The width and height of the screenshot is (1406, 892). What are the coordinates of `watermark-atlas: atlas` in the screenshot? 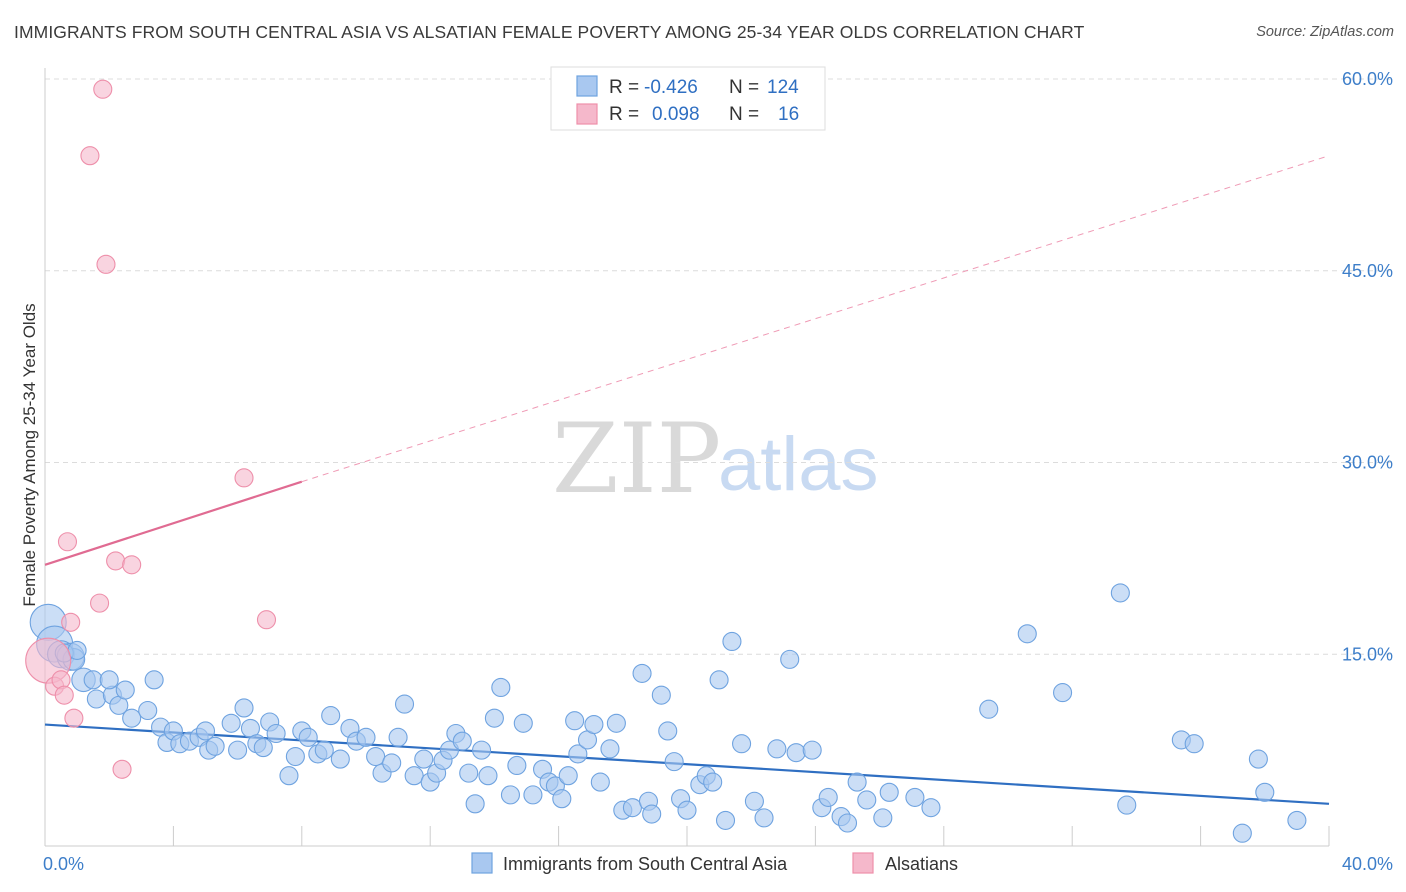 It's located at (798, 464).